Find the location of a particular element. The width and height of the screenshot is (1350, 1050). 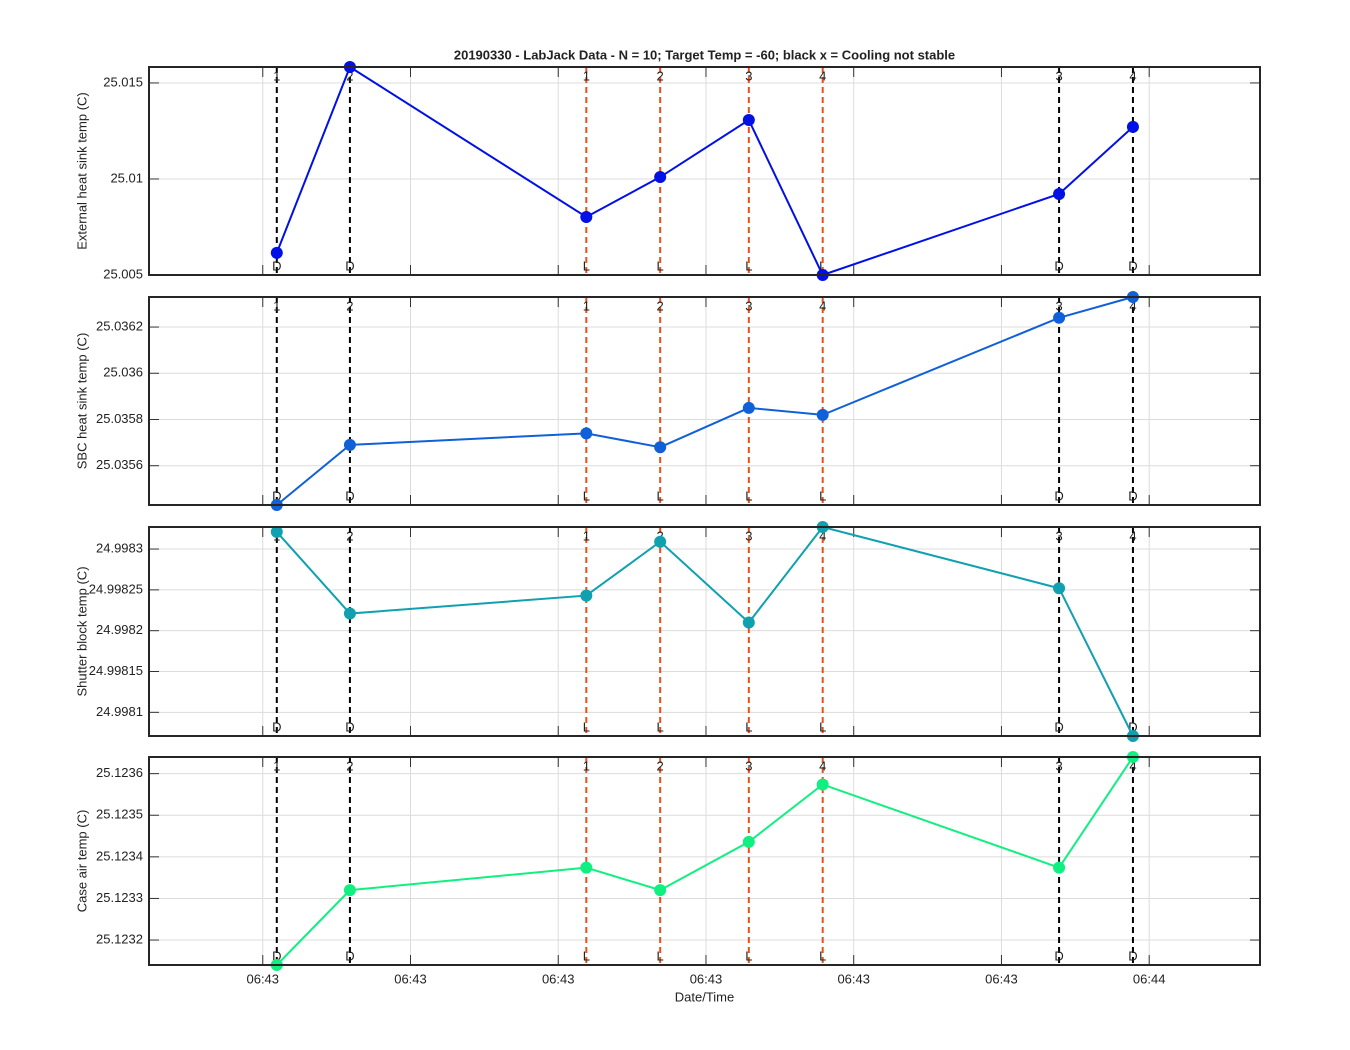

x-tick-label: 06:44 is located at coordinates (1149, 978).